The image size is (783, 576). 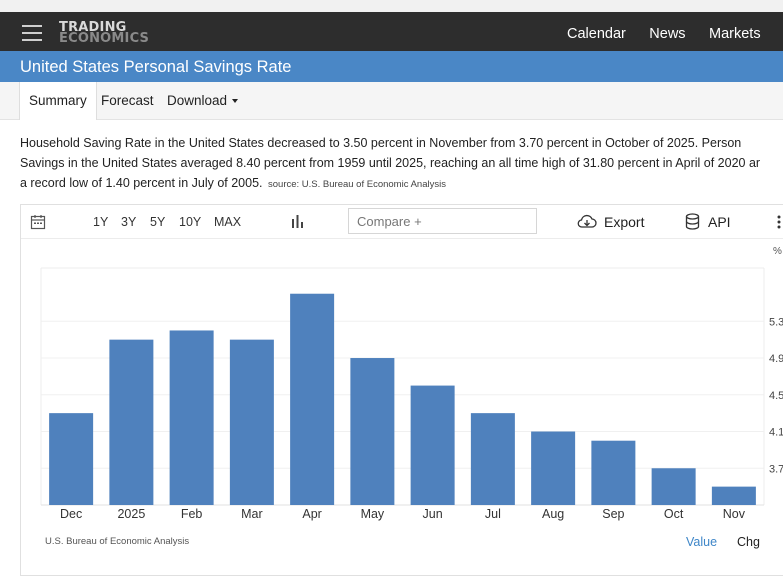 I want to click on tab-forecast: Forecast, so click(x=127, y=100).